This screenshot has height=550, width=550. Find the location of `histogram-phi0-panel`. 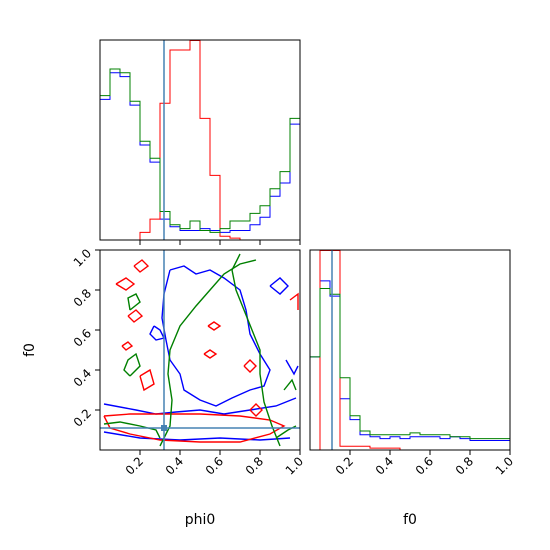

histogram-phi0-panel is located at coordinates (200, 142).